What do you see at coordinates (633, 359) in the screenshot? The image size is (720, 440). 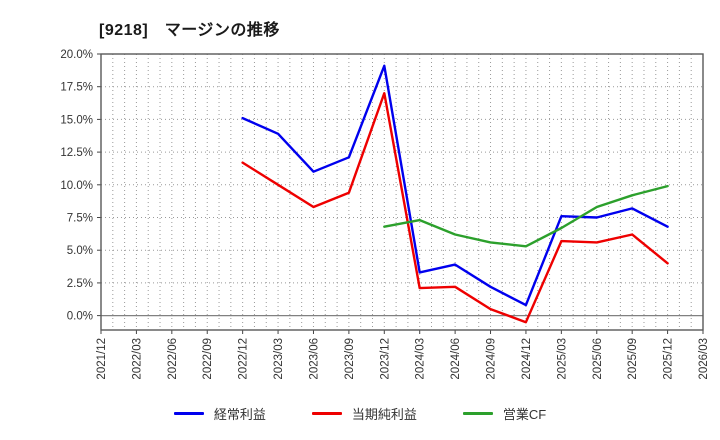 I see `svg-text: 2025/09` at bounding box center [633, 359].